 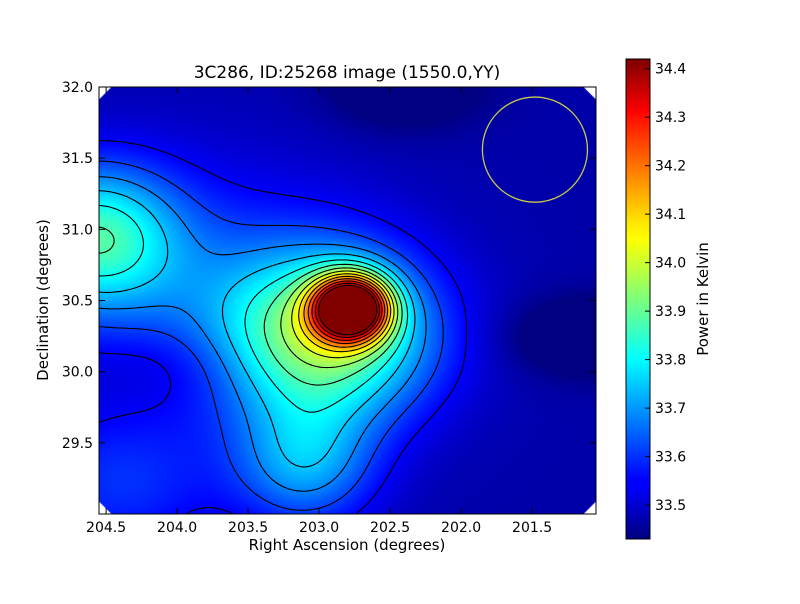 I want to click on colorbar-tick-label: 33.5, so click(x=670, y=506).